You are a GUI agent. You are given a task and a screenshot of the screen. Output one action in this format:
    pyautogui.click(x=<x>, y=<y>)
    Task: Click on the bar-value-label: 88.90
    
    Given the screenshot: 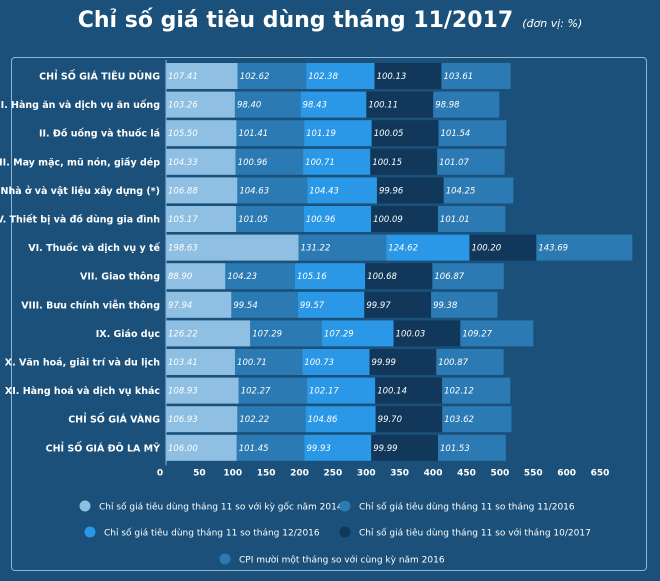 What is the action you would take?
    pyautogui.click(x=180, y=277)
    